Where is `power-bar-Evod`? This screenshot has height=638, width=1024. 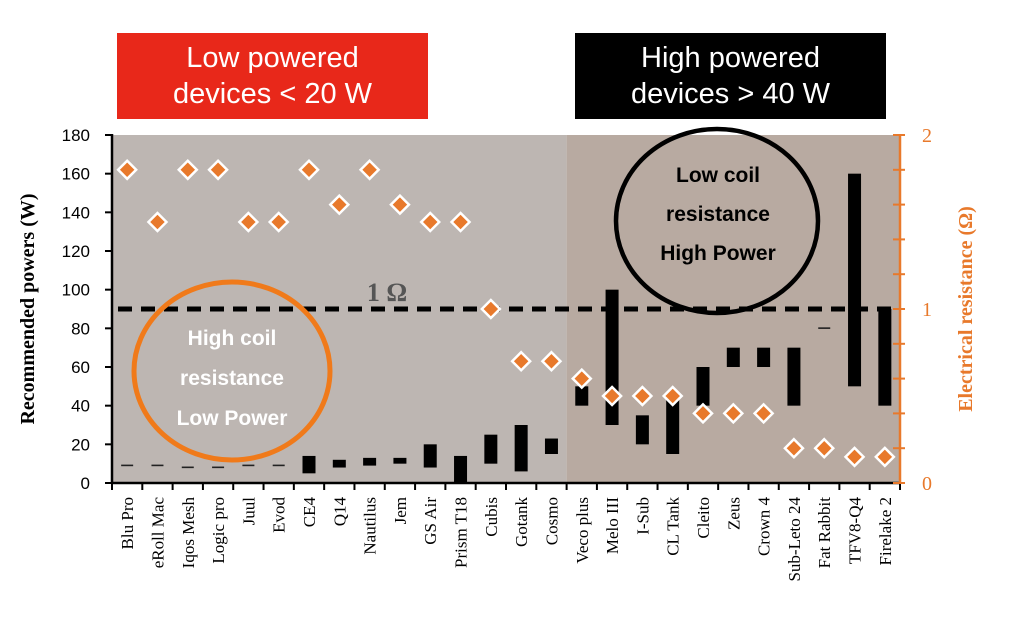 power-bar-Evod is located at coordinates (278, 465).